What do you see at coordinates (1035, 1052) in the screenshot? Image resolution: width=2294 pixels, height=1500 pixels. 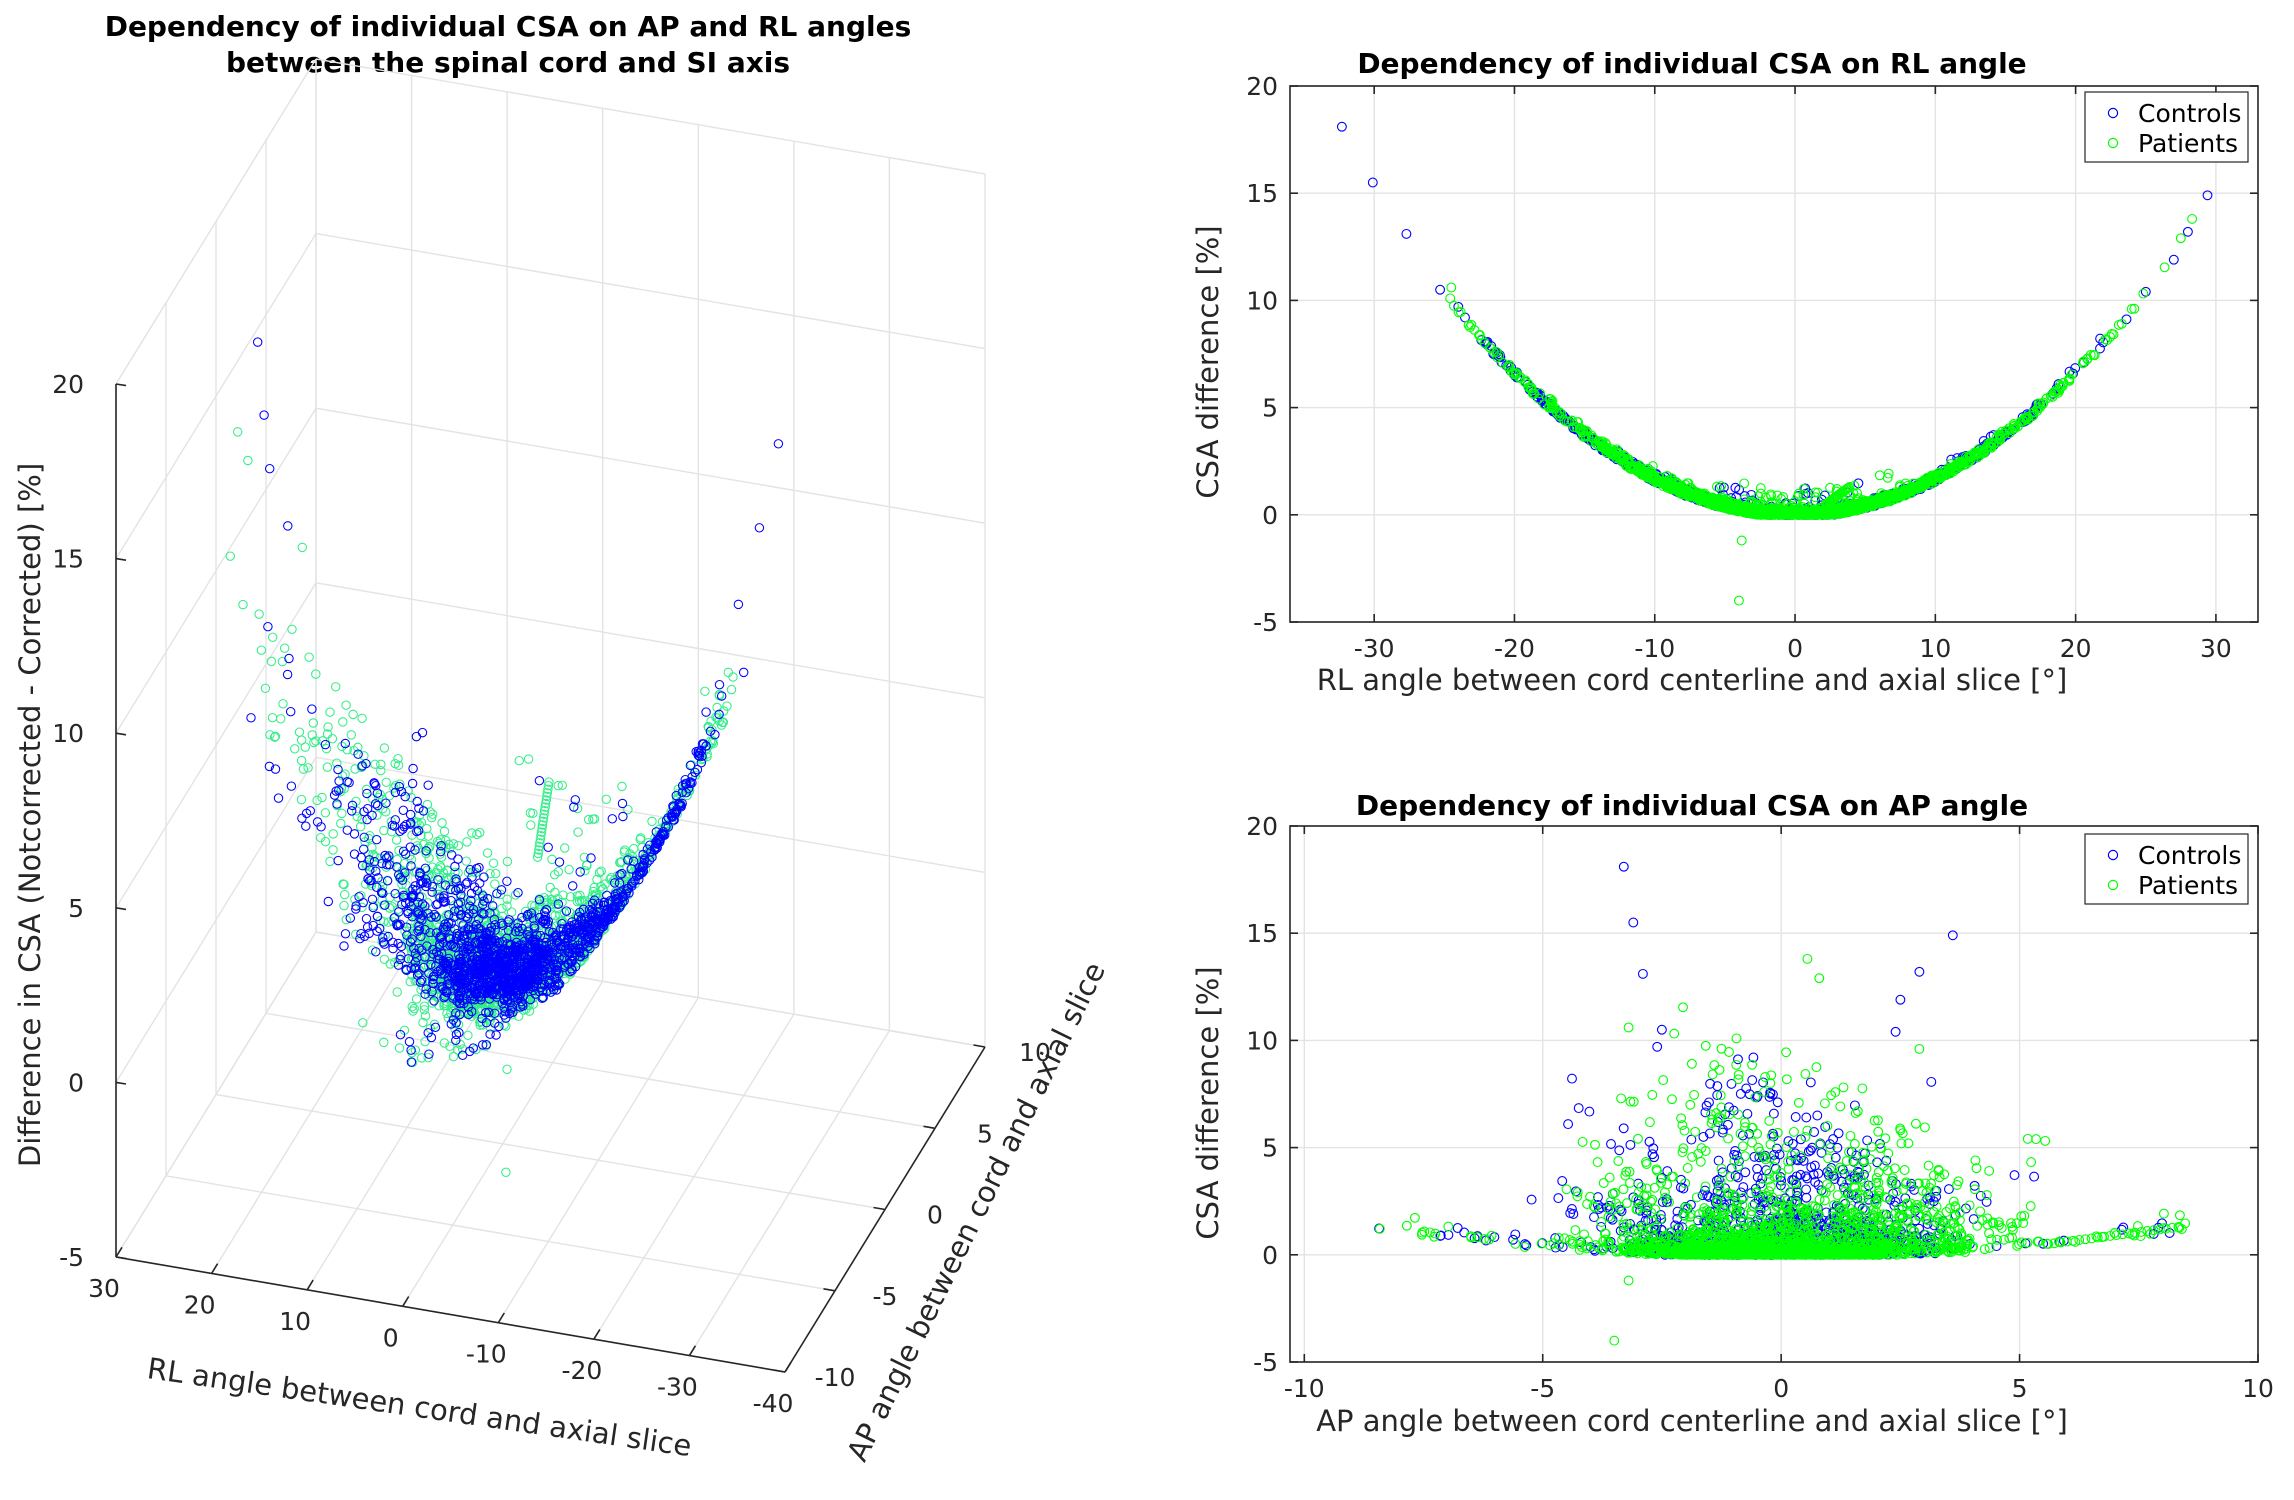 I see `plot3d-ytick-label: 10` at bounding box center [1035, 1052].